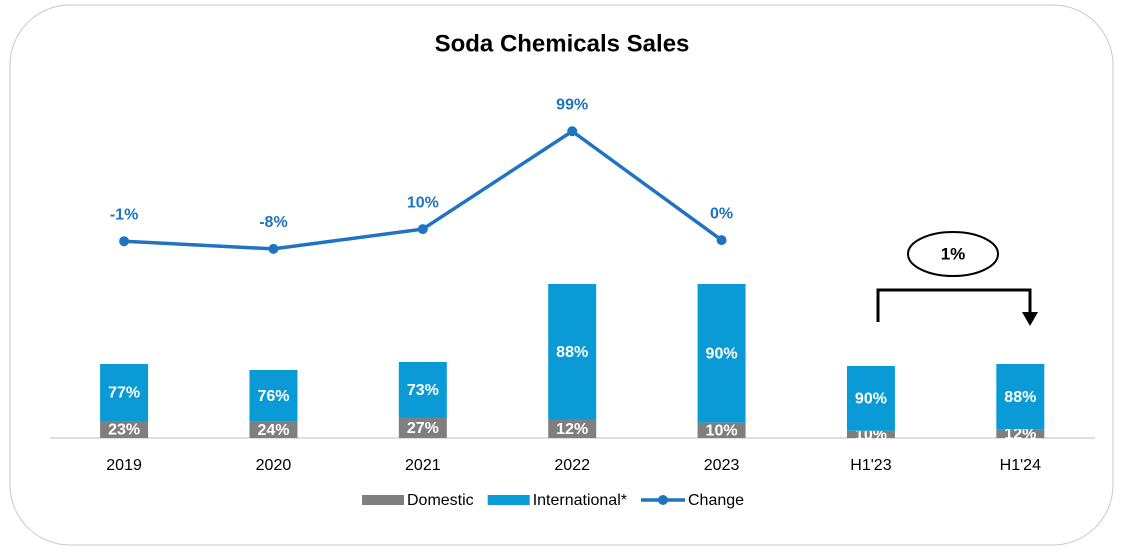  What do you see at coordinates (662, 500) in the screenshot?
I see `legend-swatch-dot` at bounding box center [662, 500].